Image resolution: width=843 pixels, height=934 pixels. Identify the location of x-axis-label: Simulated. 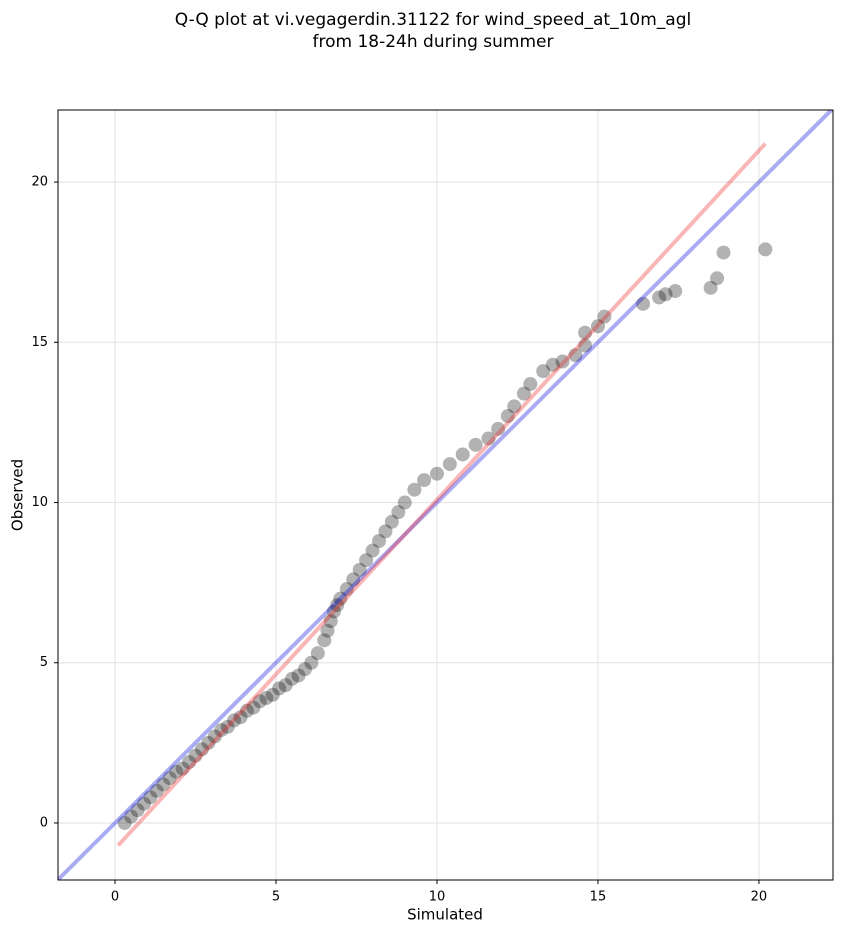
(445, 915).